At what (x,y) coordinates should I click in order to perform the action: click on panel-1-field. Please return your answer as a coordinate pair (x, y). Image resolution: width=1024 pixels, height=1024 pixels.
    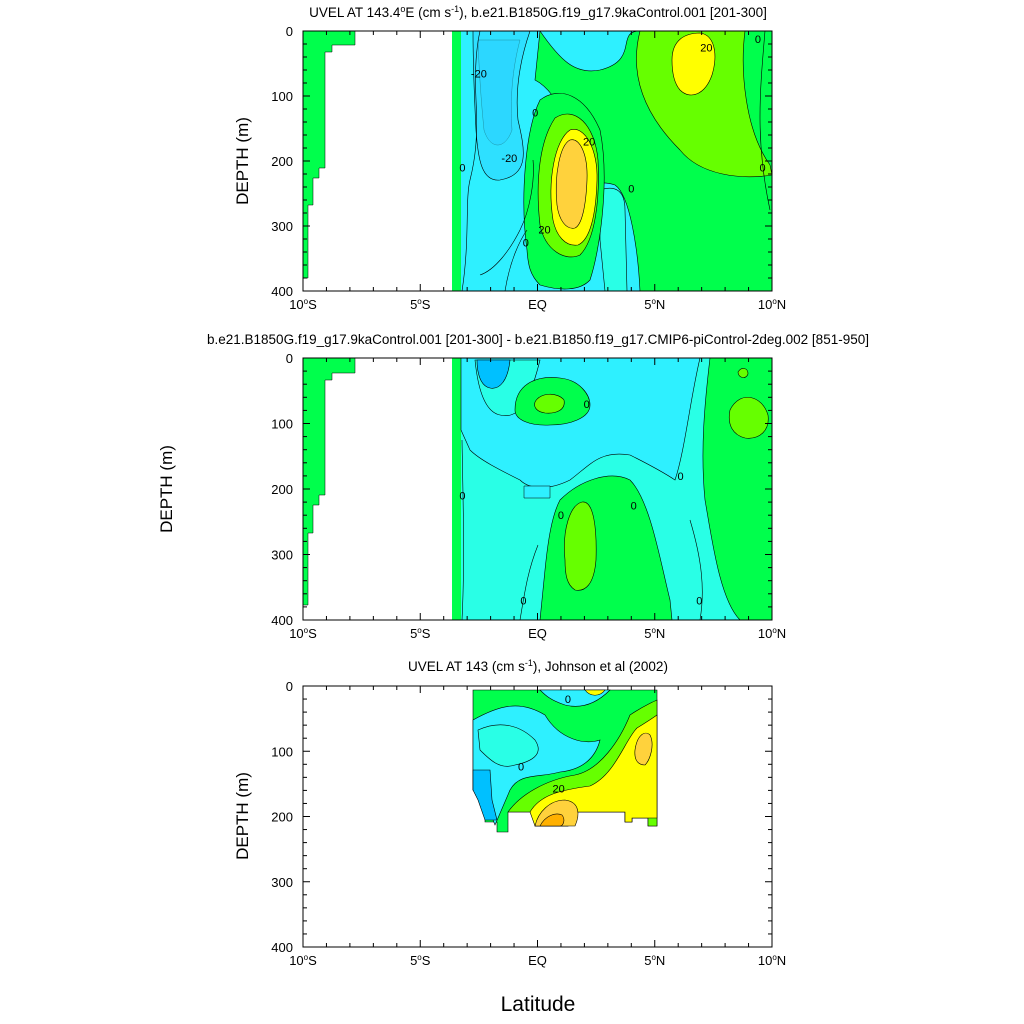
    Looking at the image, I should click on (537, 161).